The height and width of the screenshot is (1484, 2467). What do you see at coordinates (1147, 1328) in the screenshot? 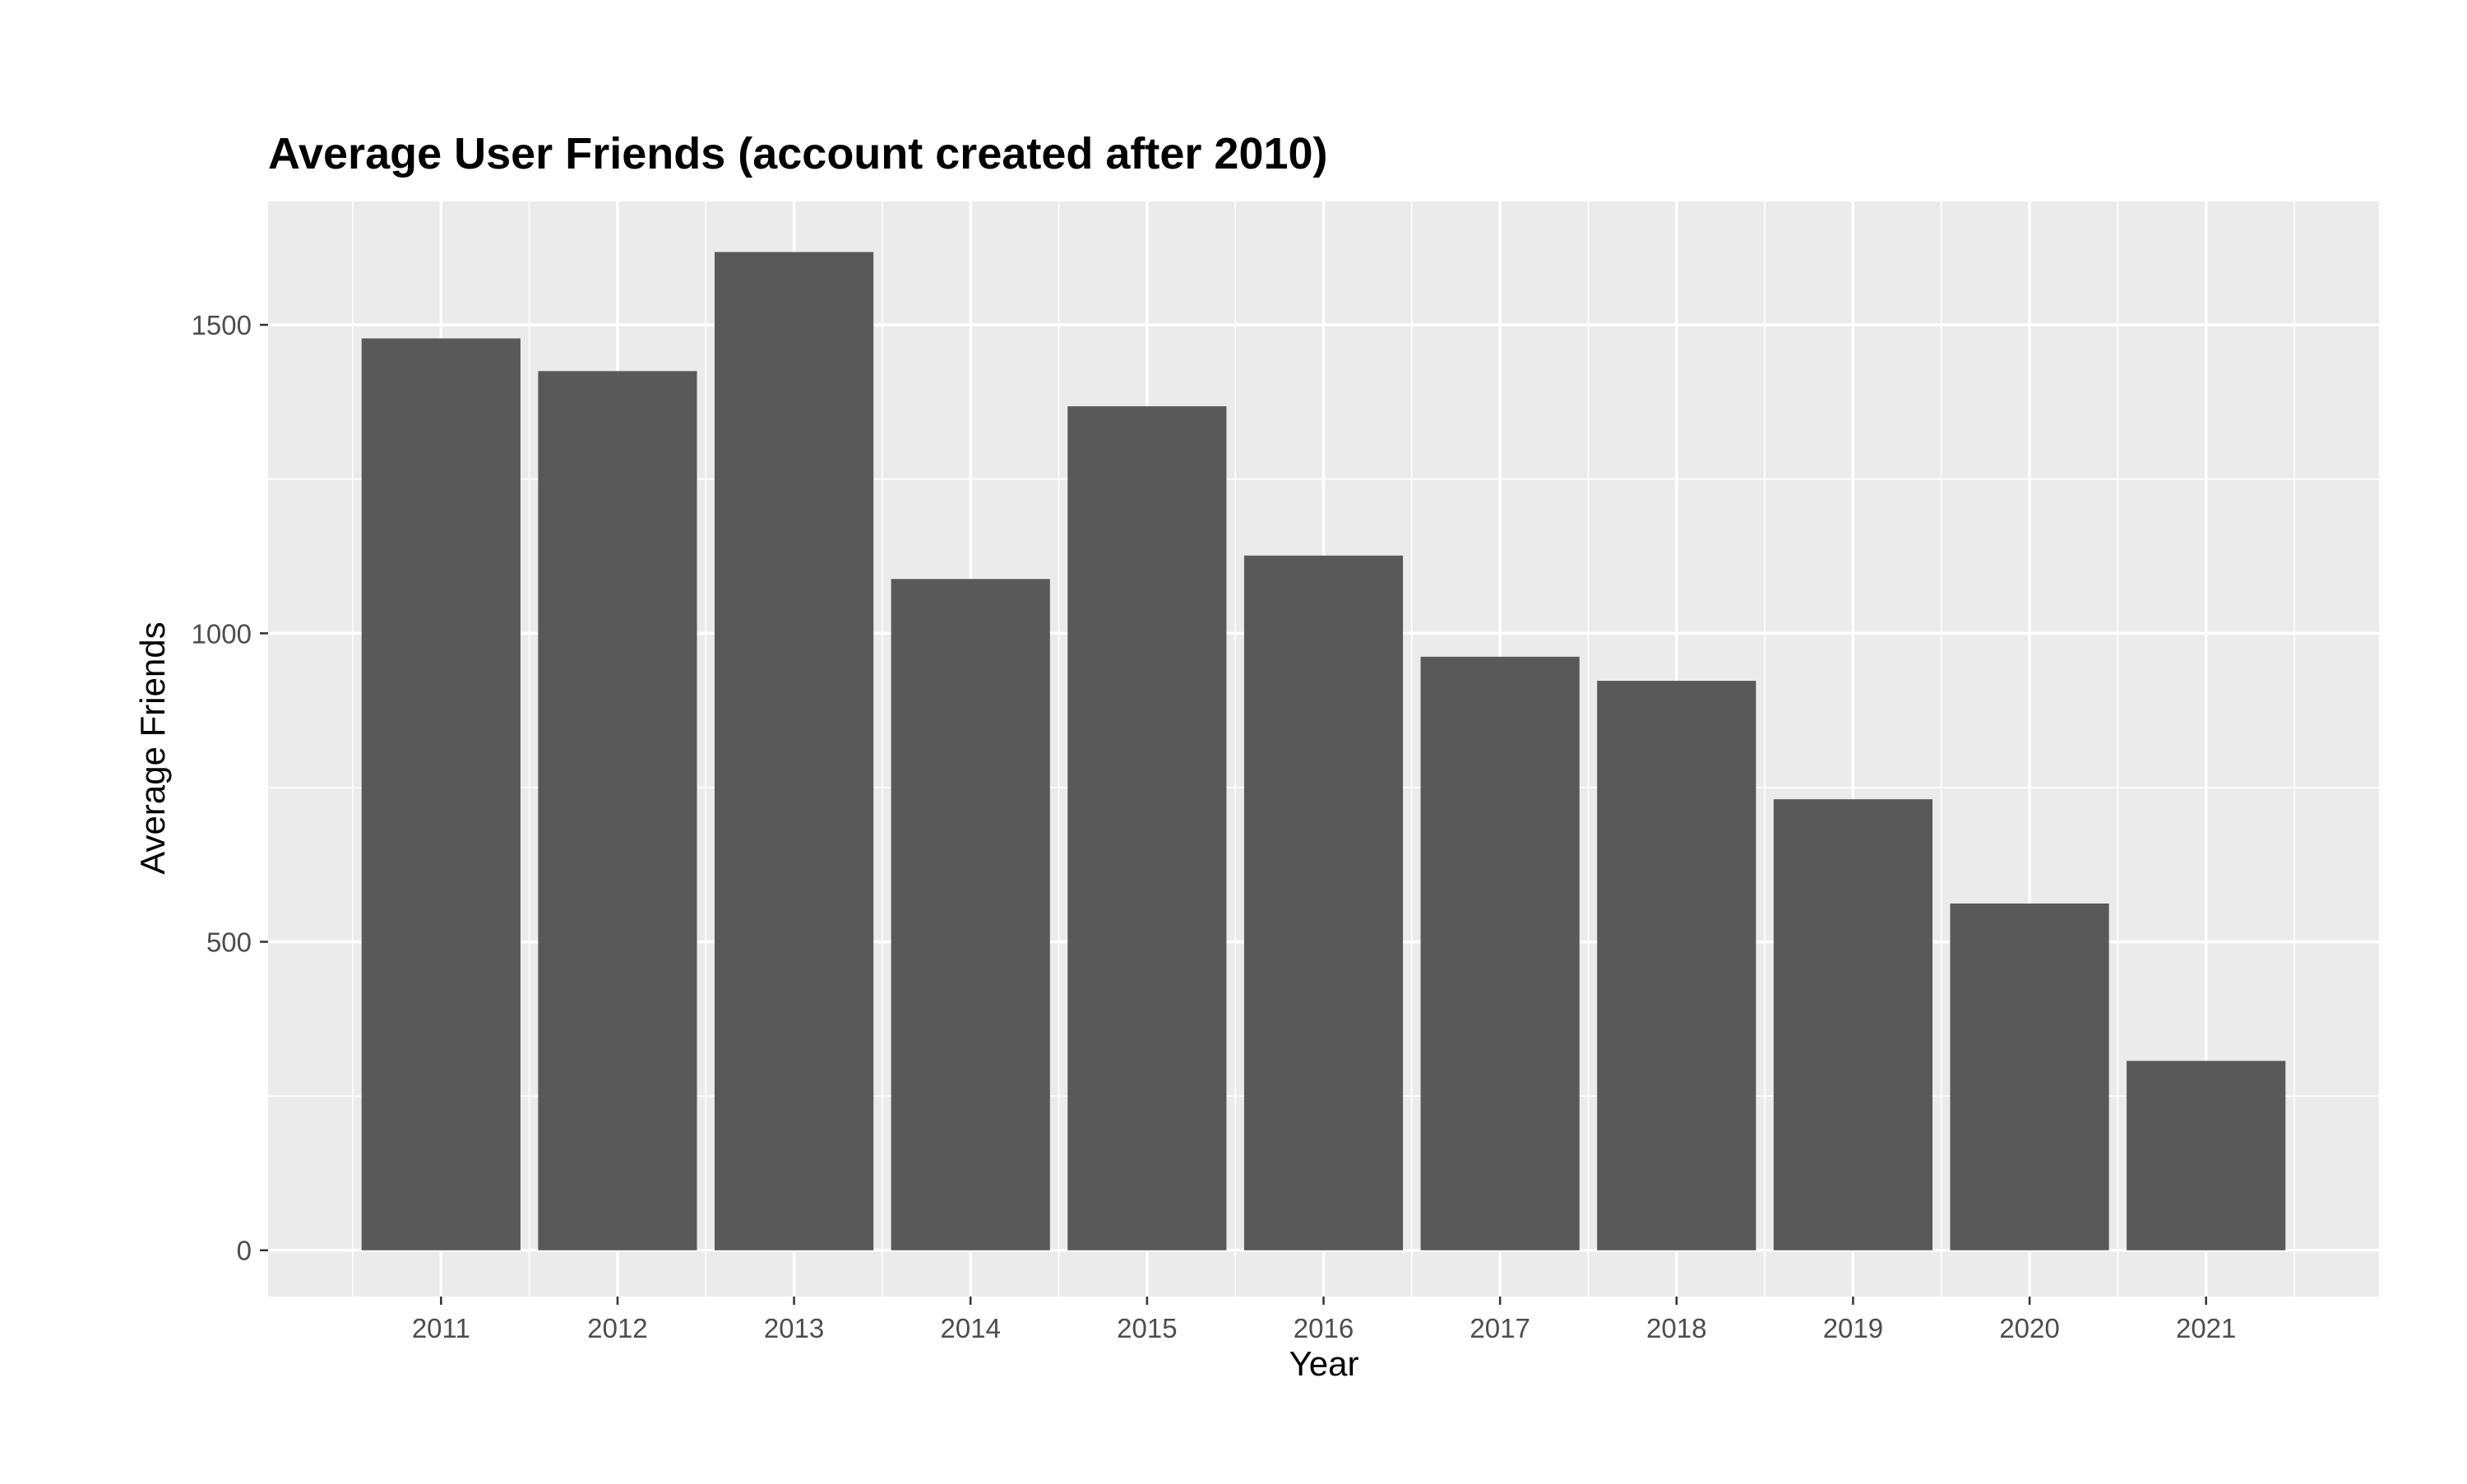
I see `x-tick-label: 2015` at bounding box center [1147, 1328].